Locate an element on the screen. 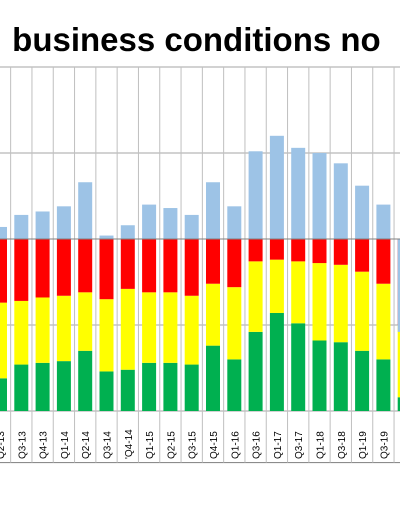 This screenshot has width=400, height=516. chart-title: : business conditions no is located at coordinates (190, 39).